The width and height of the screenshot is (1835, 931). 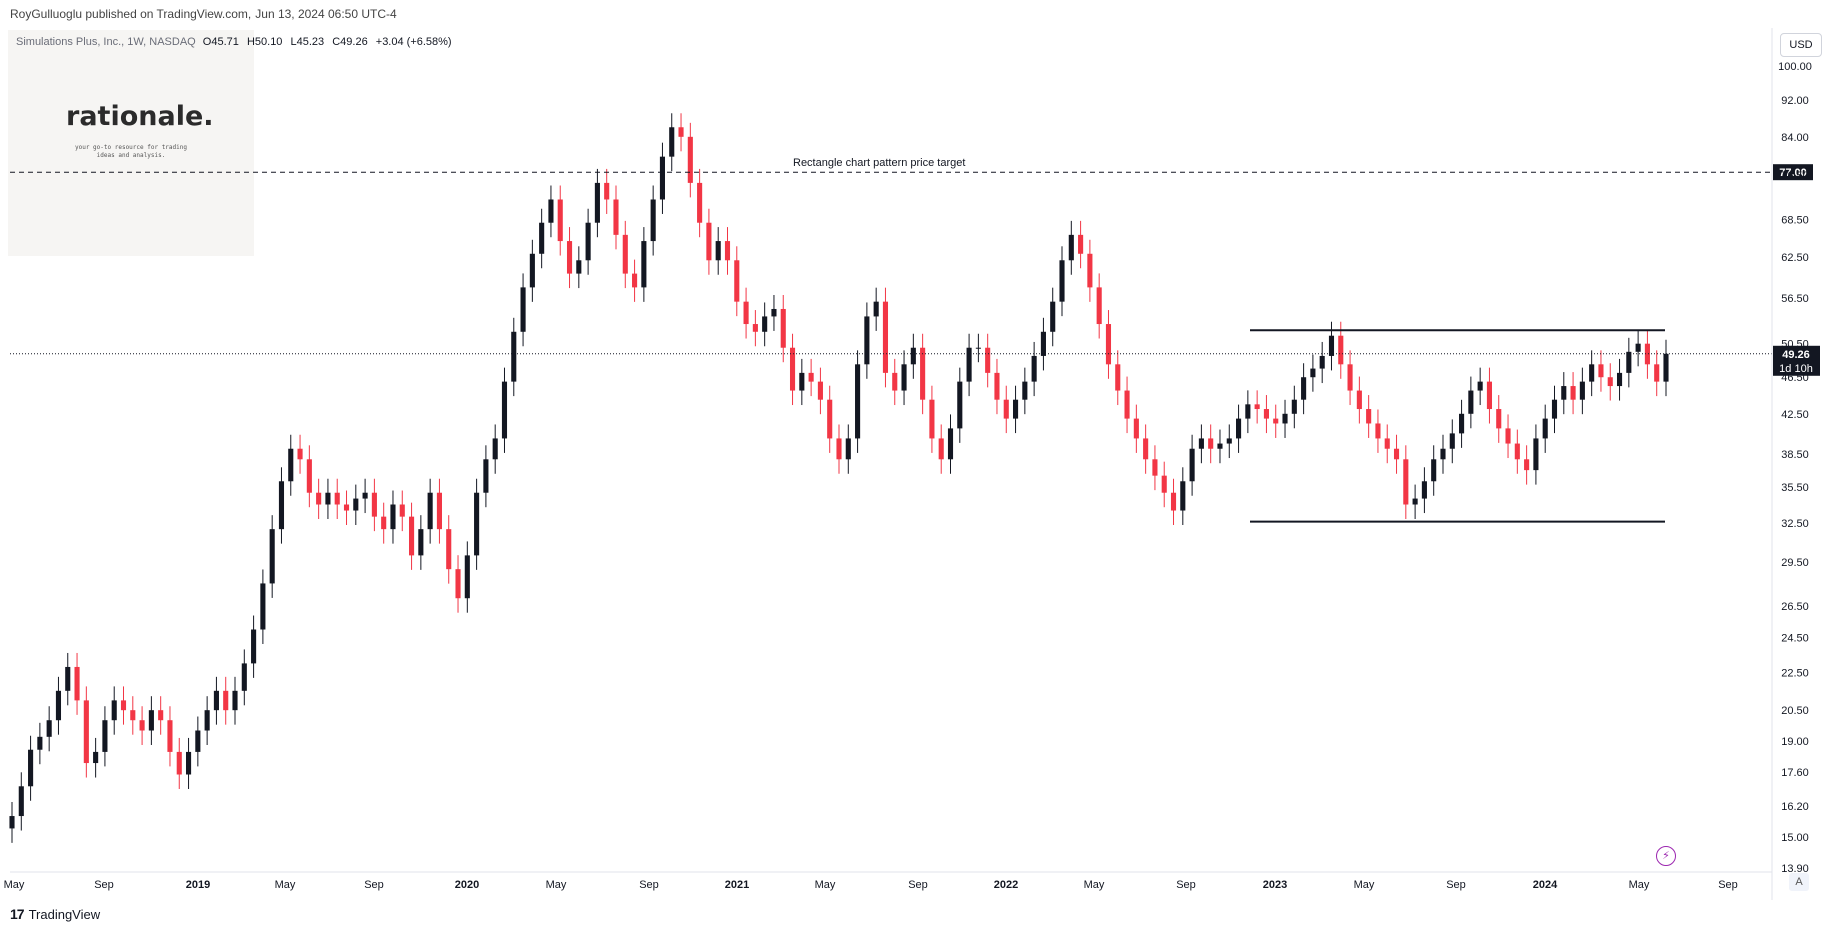 I want to click on watermark-background, so click(x=131, y=143).